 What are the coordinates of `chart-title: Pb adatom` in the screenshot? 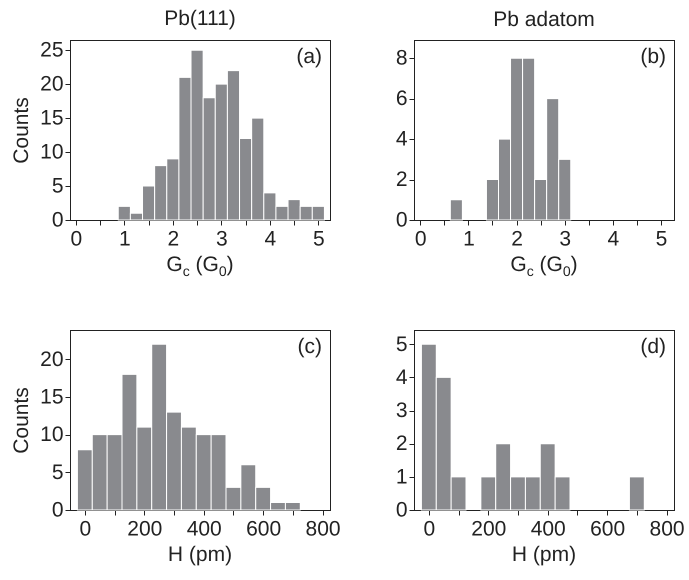 It's located at (544, 19).